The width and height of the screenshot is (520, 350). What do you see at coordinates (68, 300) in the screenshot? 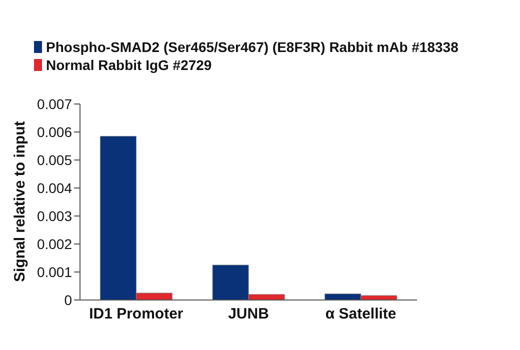
I see `y-tick-label: 0` at bounding box center [68, 300].